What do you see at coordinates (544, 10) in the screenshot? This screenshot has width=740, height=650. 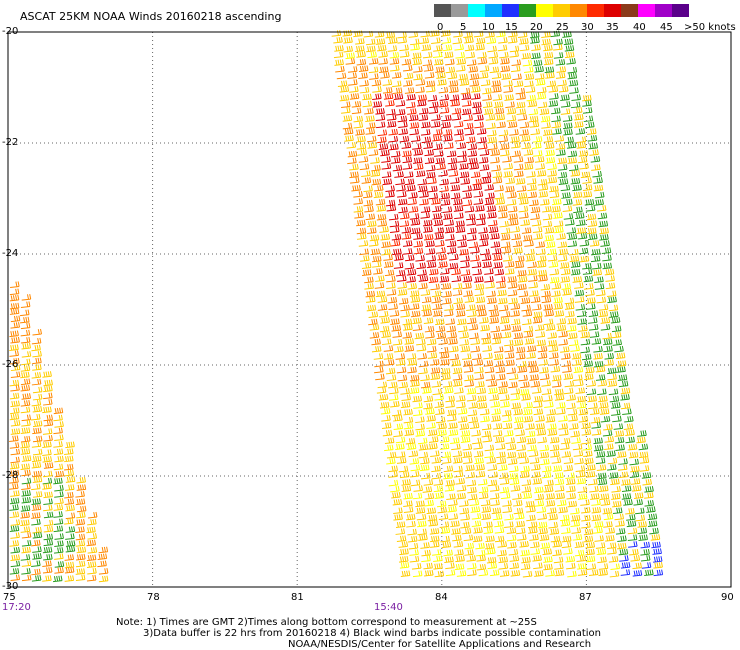 I see `legend-swatch` at bounding box center [544, 10].